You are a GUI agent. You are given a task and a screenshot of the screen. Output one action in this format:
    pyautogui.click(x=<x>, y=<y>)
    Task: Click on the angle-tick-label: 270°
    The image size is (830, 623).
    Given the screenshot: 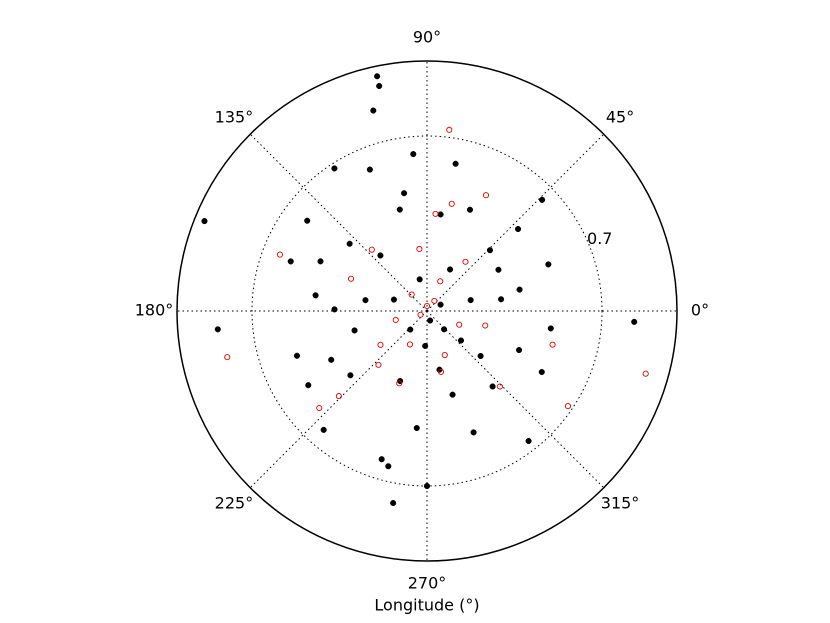 What is the action you would take?
    pyautogui.click(x=427, y=583)
    